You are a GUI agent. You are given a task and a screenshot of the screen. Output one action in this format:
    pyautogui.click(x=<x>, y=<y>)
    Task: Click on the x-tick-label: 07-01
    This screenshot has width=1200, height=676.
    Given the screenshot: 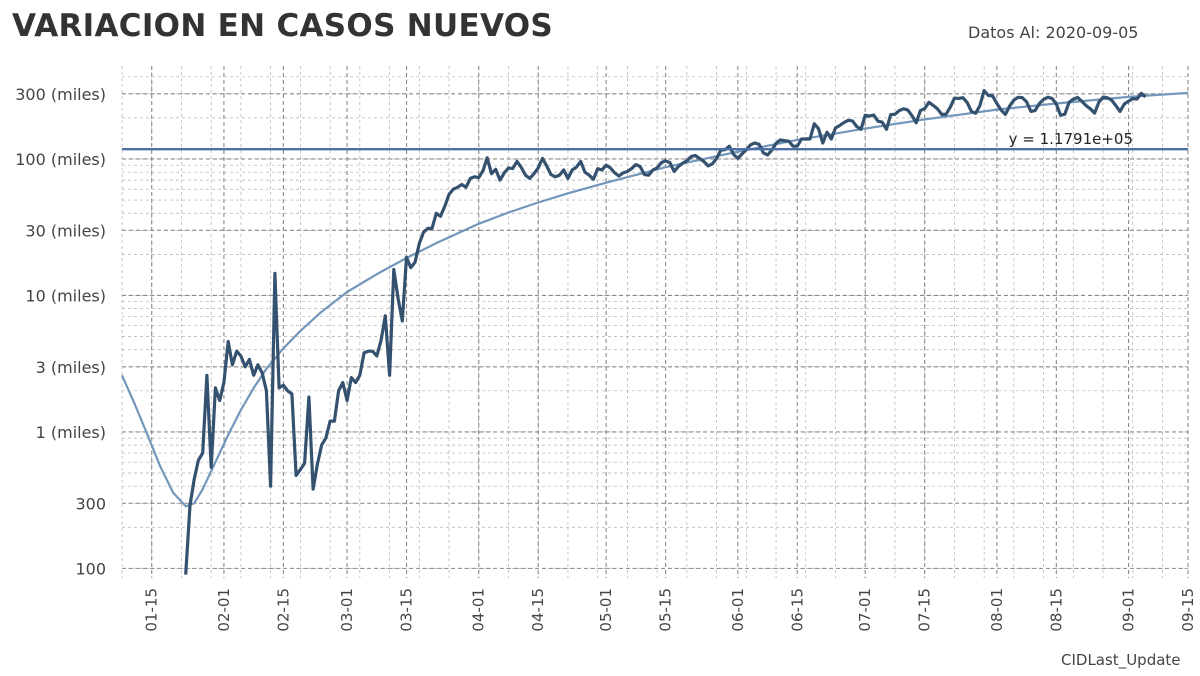 What is the action you would take?
    pyautogui.click(x=865, y=610)
    